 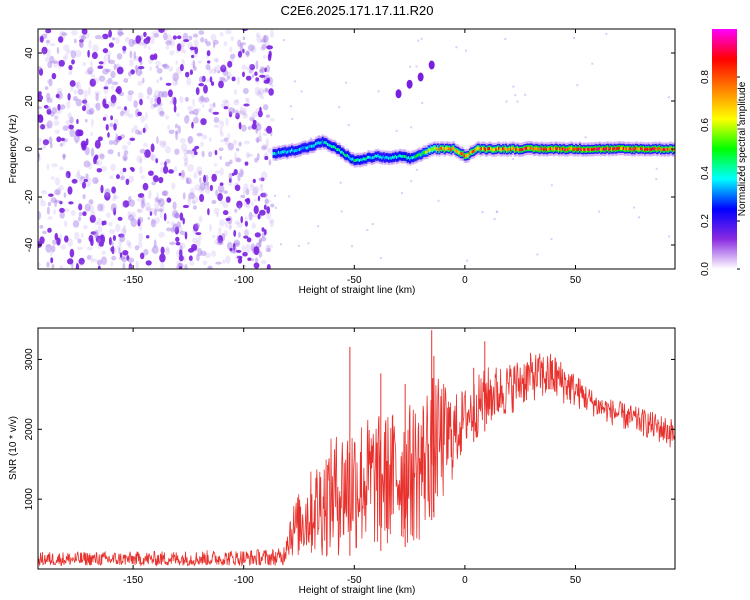 I want to click on x-tick-label: 0, so click(x=465, y=580).